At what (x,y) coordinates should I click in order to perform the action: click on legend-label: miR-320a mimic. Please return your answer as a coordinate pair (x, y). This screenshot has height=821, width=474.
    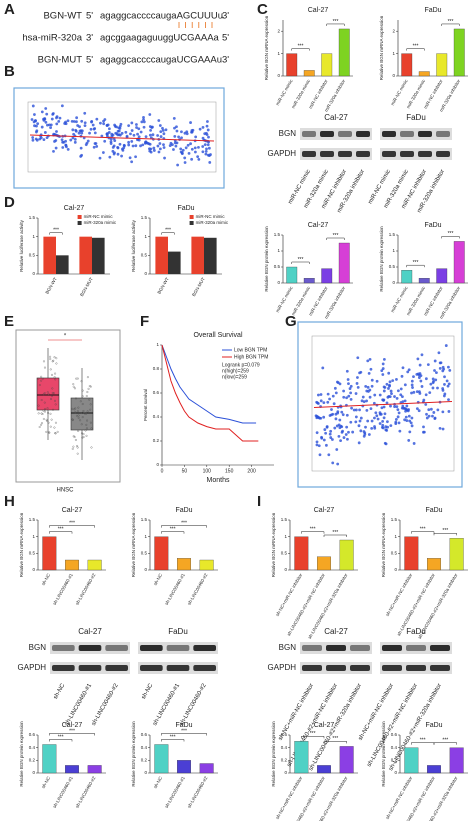
    Looking at the image, I should click on (212, 222).